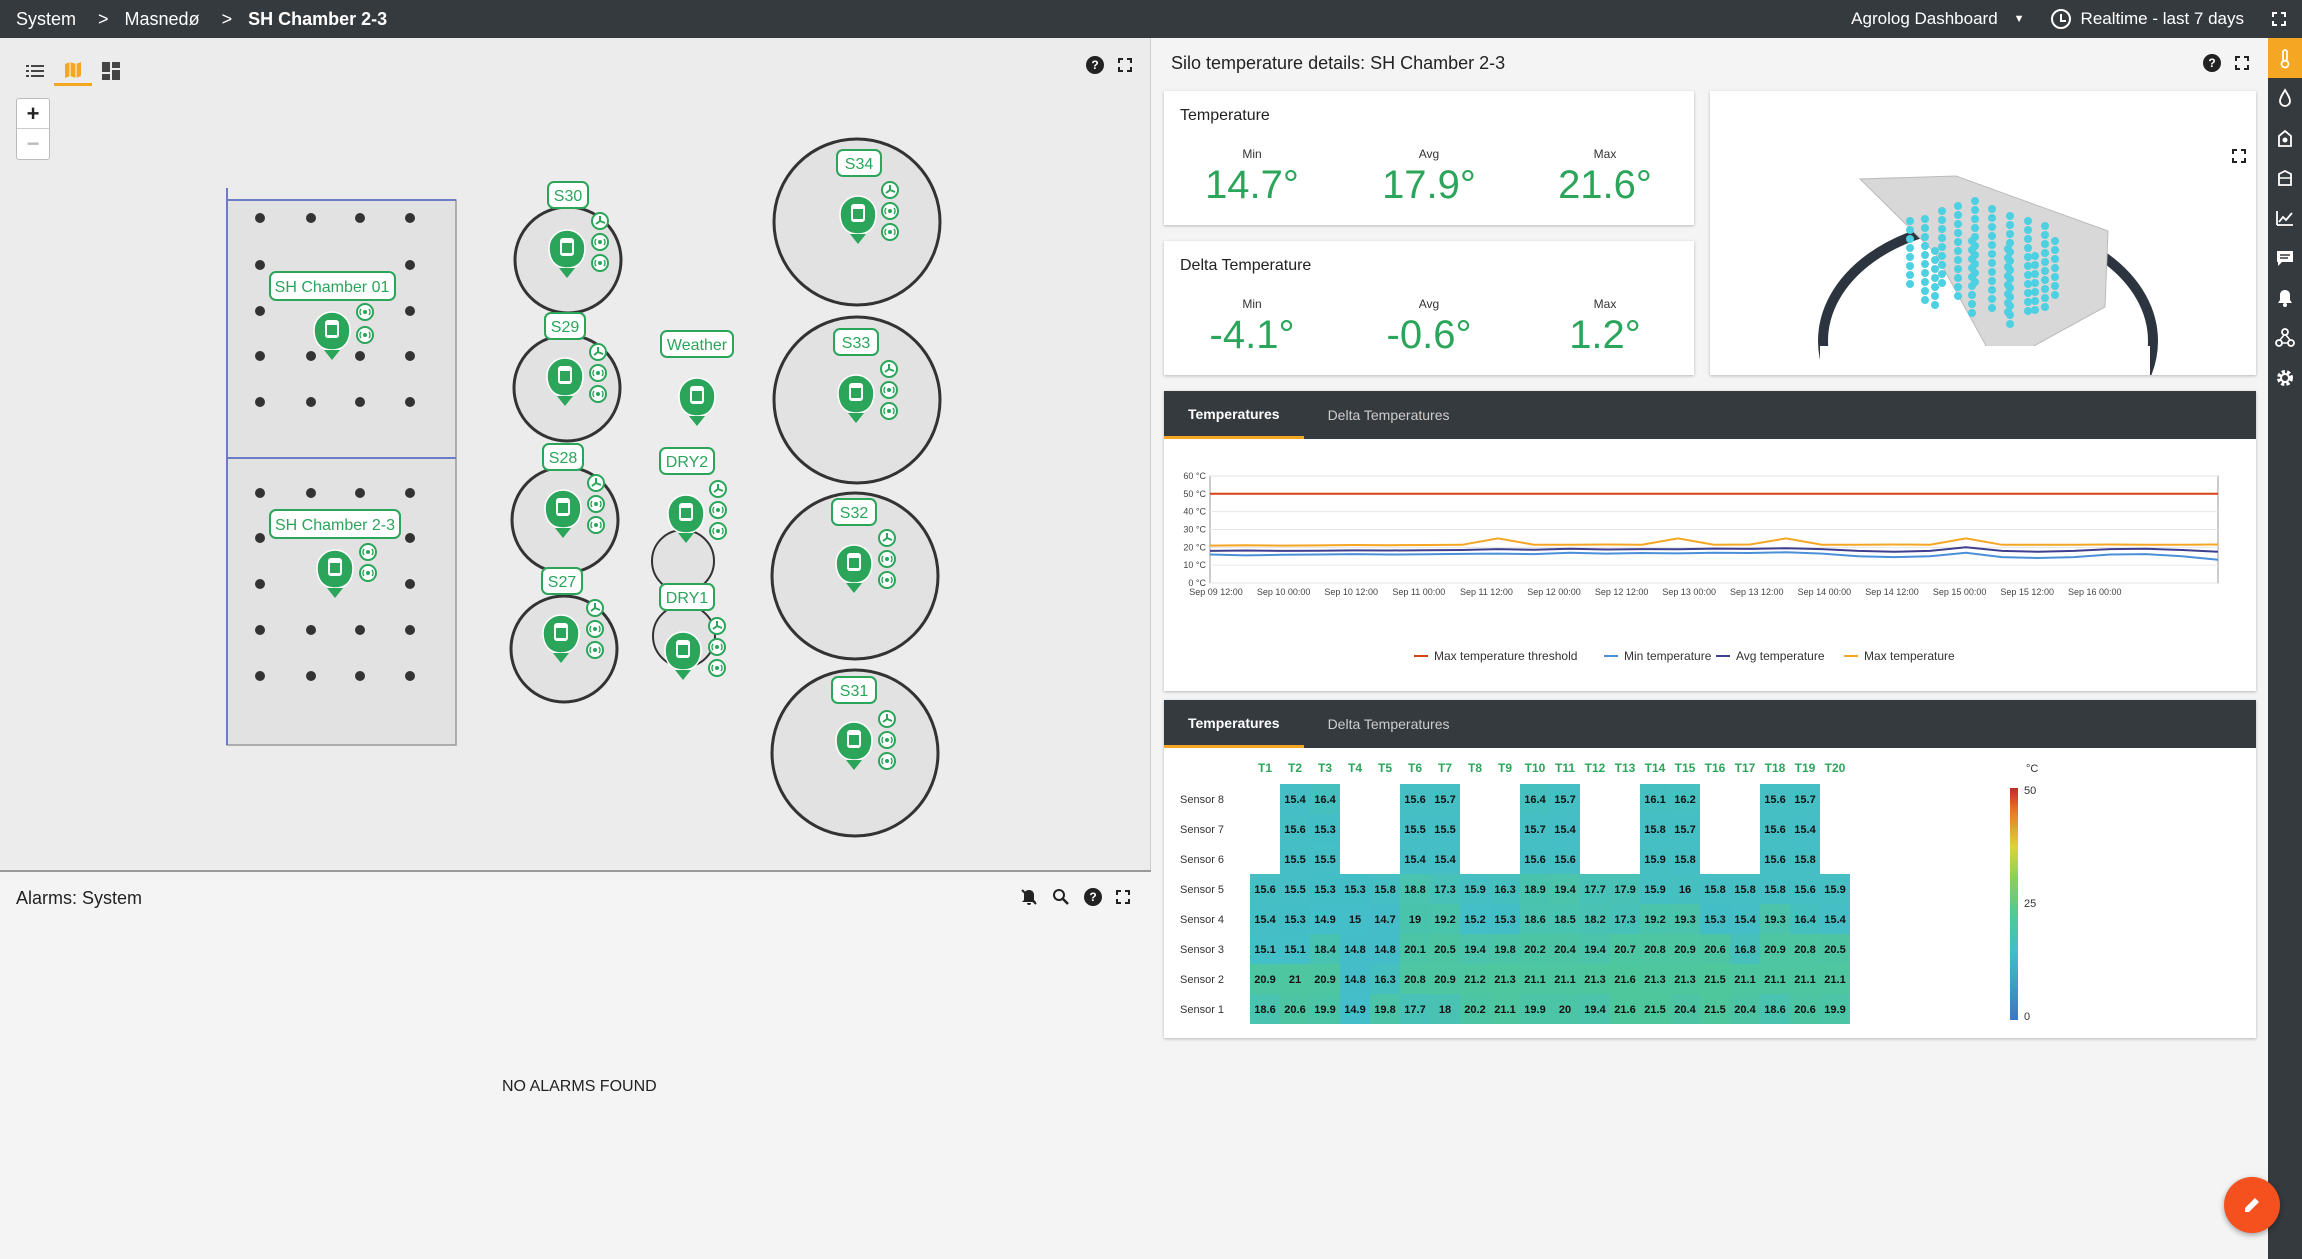 The height and width of the screenshot is (1259, 2302). What do you see at coordinates (1202, 980) in the screenshot?
I see `row-label: Sensor 2` at bounding box center [1202, 980].